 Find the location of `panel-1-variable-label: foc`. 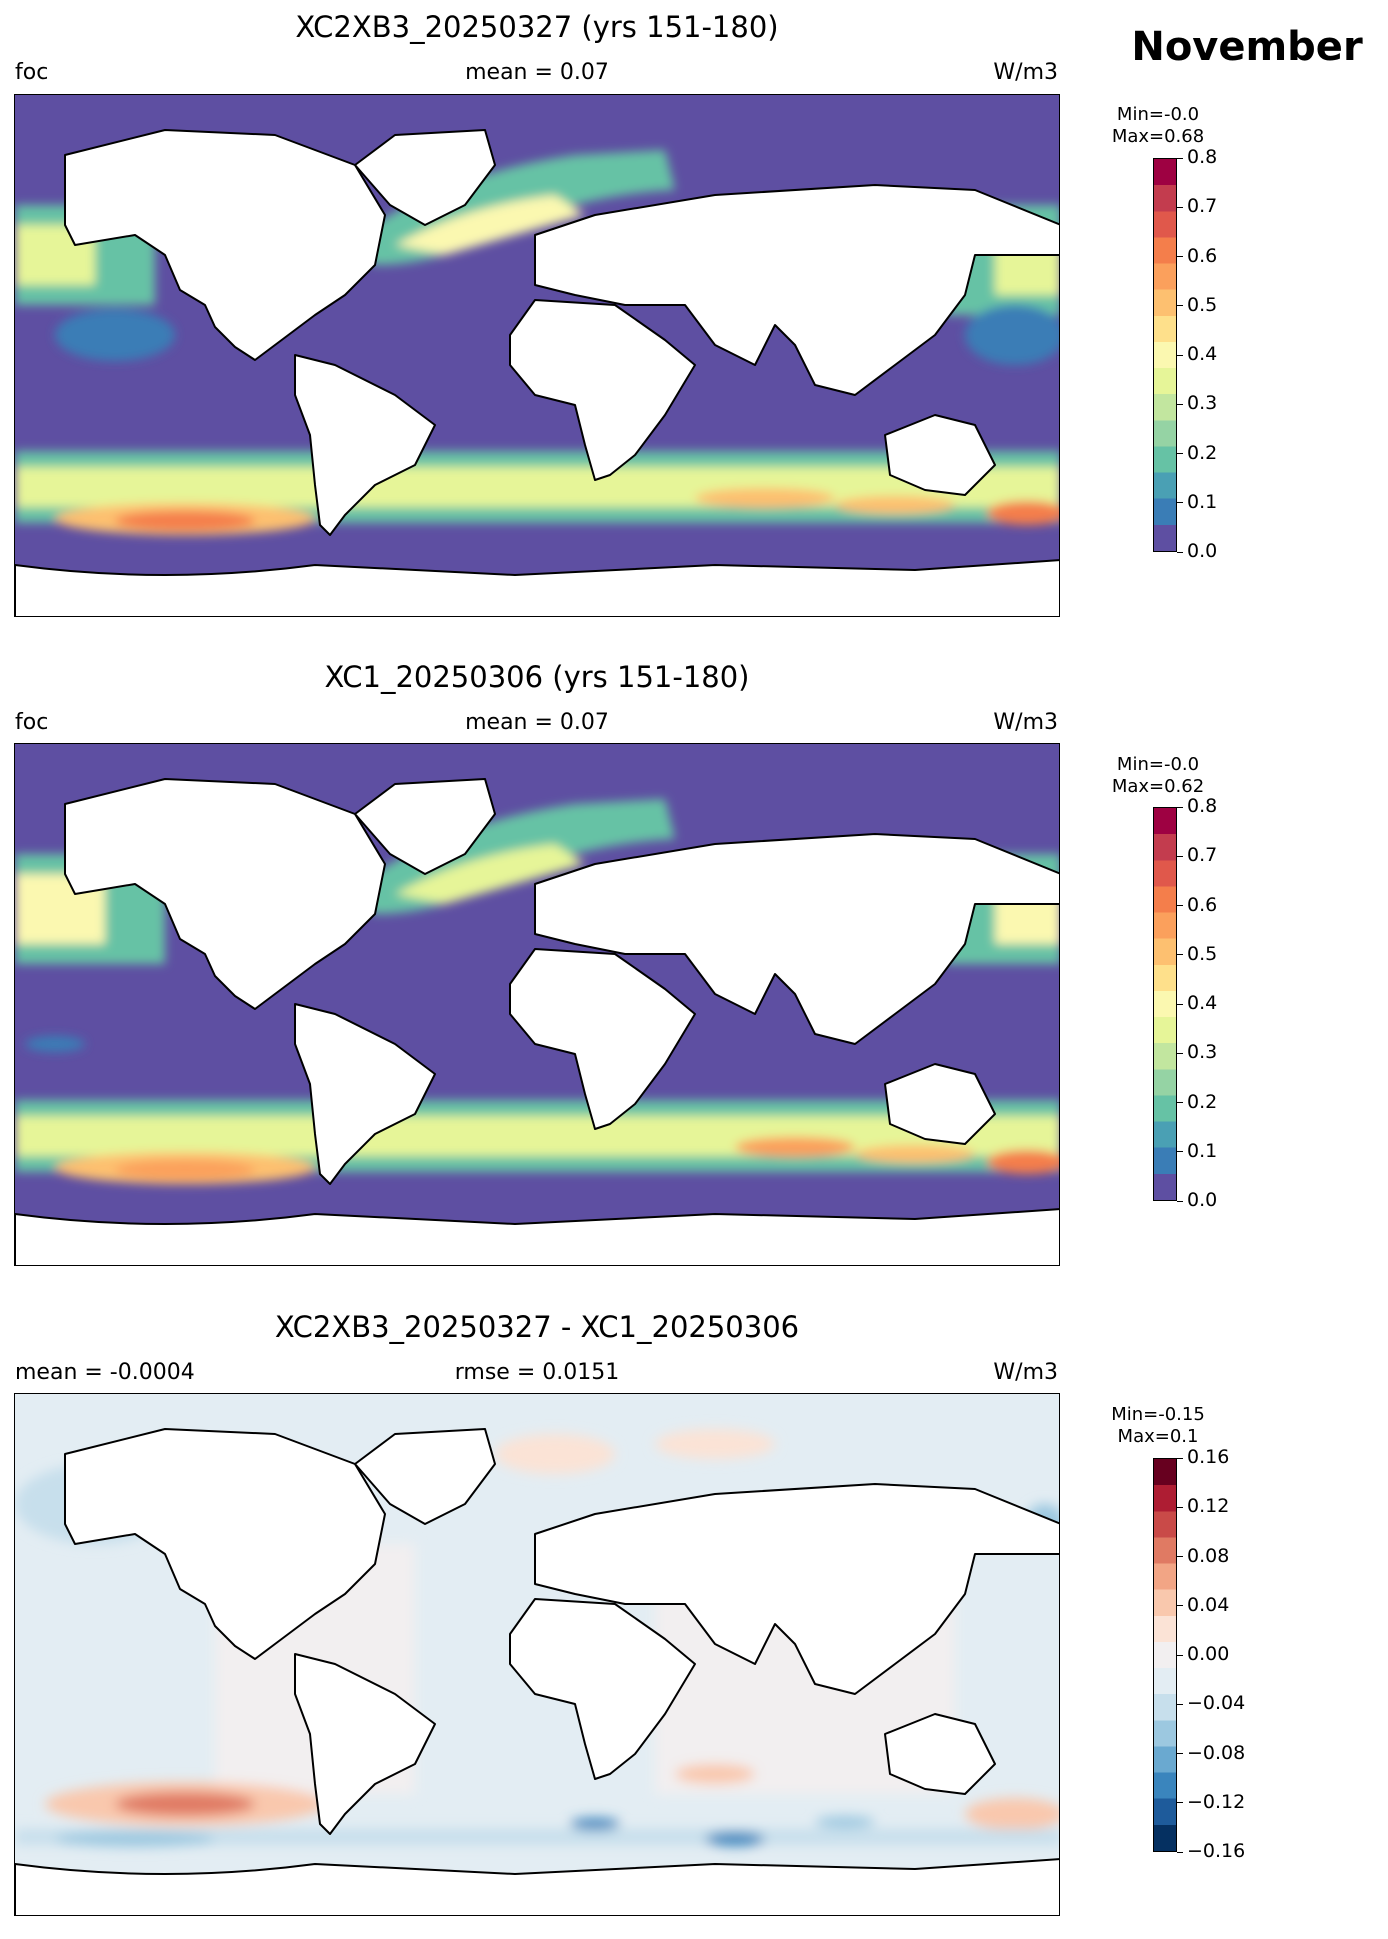

panel-1-variable-label: foc is located at coordinates (32, 72).